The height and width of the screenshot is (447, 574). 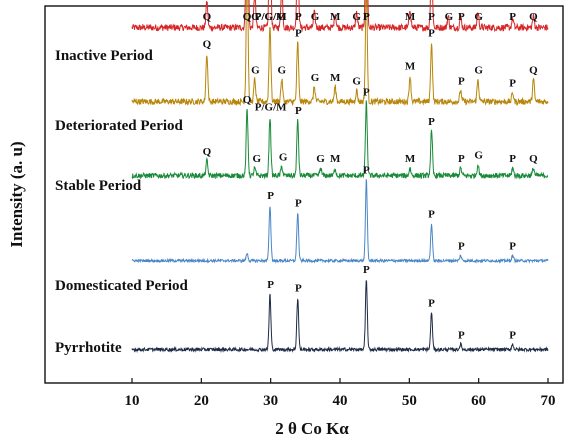 What do you see at coordinates (98, 186) in the screenshot?
I see `series-label: Stable Period` at bounding box center [98, 186].